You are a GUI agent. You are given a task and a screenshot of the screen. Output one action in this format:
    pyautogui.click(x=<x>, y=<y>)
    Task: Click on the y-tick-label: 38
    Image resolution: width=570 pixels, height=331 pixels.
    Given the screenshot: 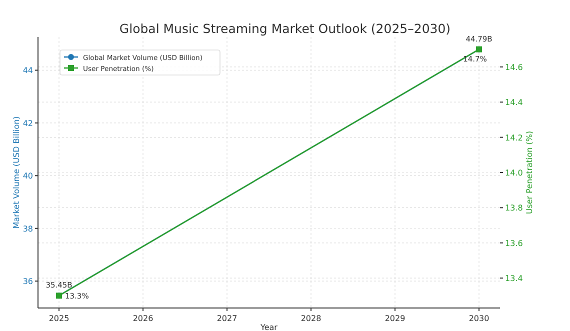 What is the action you would take?
    pyautogui.click(x=27, y=229)
    